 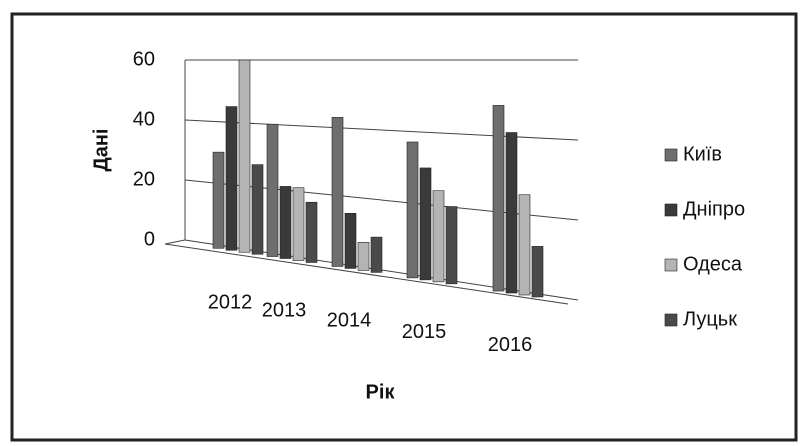 I want to click on x-tick-label: 2016, so click(x=510, y=345).